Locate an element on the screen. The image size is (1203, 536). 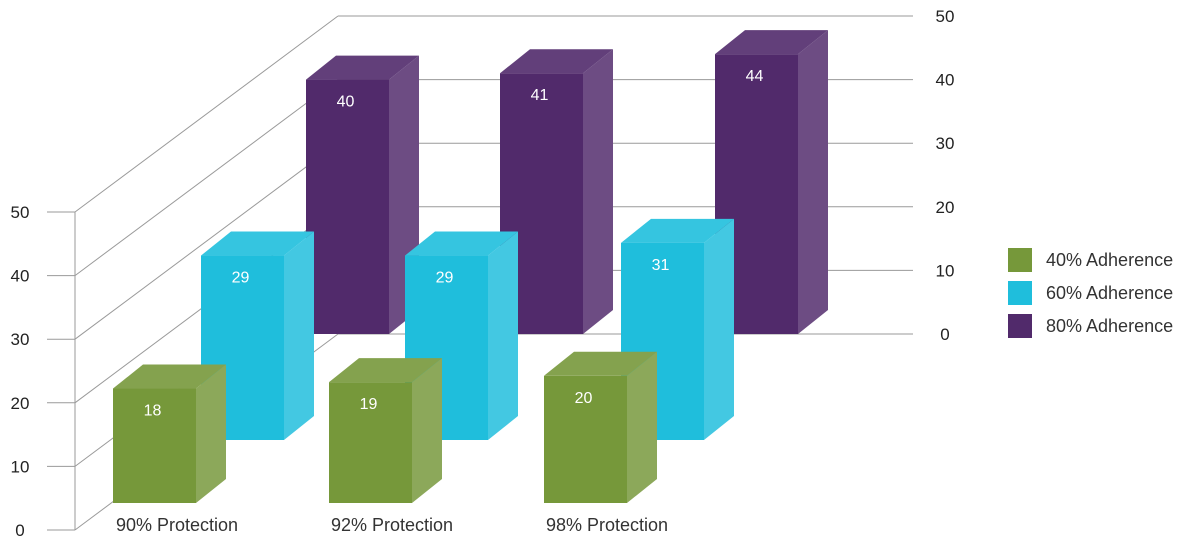
bar: 41 is located at coordinates (556, 192).